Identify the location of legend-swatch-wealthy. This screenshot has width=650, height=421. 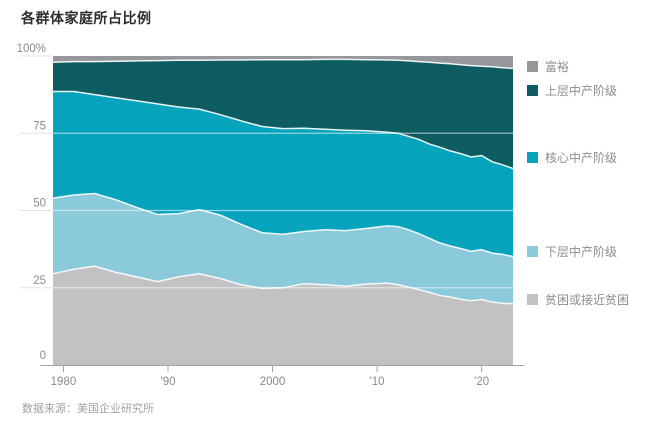
(532, 66).